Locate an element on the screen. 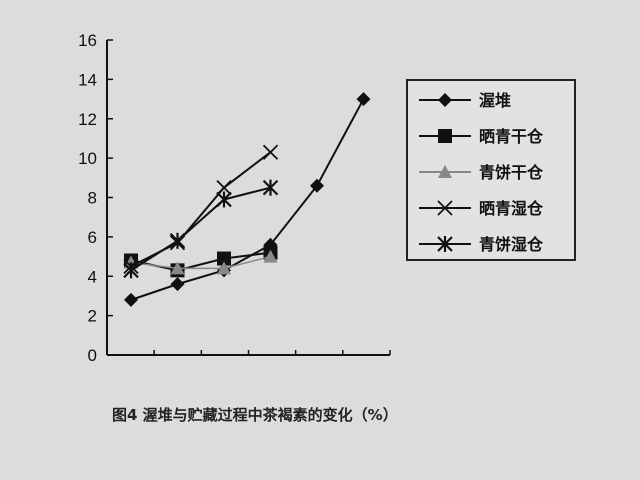 The image size is (640, 480). y-tick-label: 14 is located at coordinates (87, 79).